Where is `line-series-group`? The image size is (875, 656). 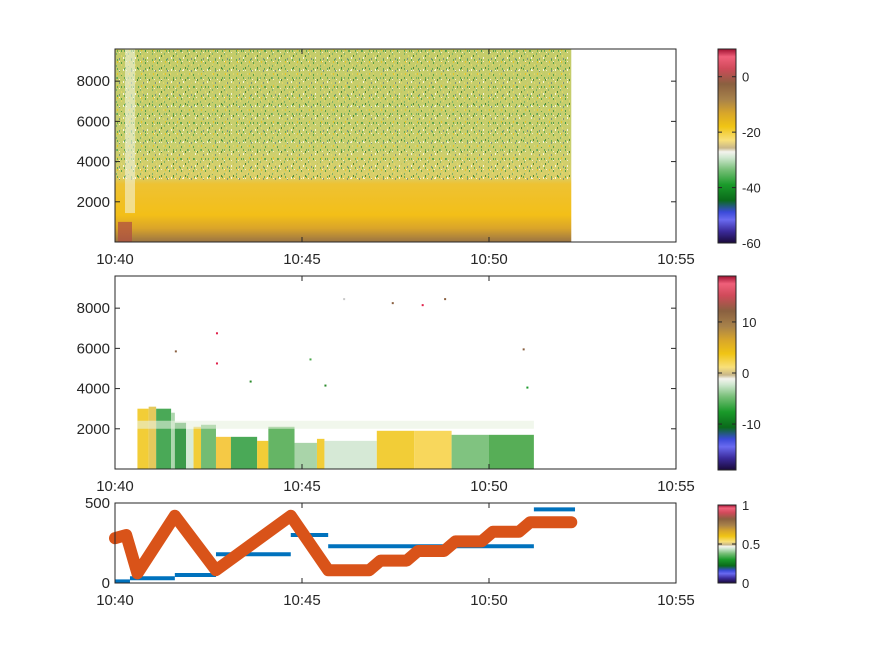
line-series-group is located at coordinates (343, 545).